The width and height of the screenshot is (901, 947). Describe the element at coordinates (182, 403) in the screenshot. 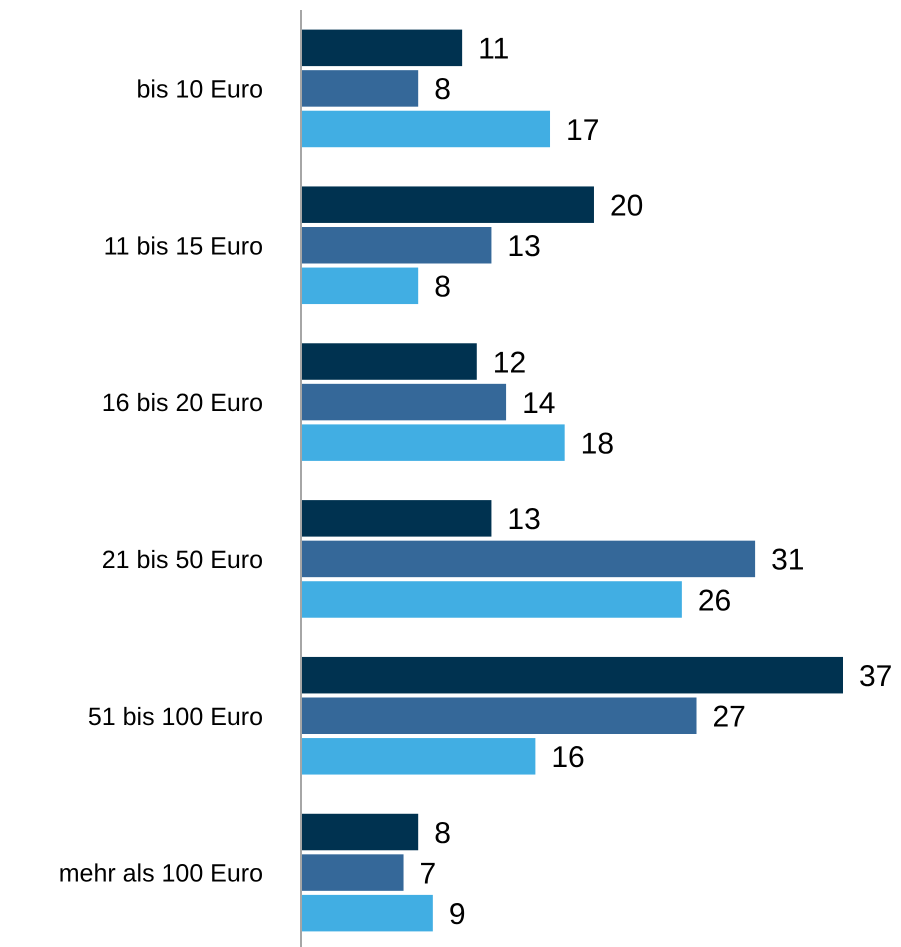

I see `y-tick-label: 16 bis 20 Euro` at that location.